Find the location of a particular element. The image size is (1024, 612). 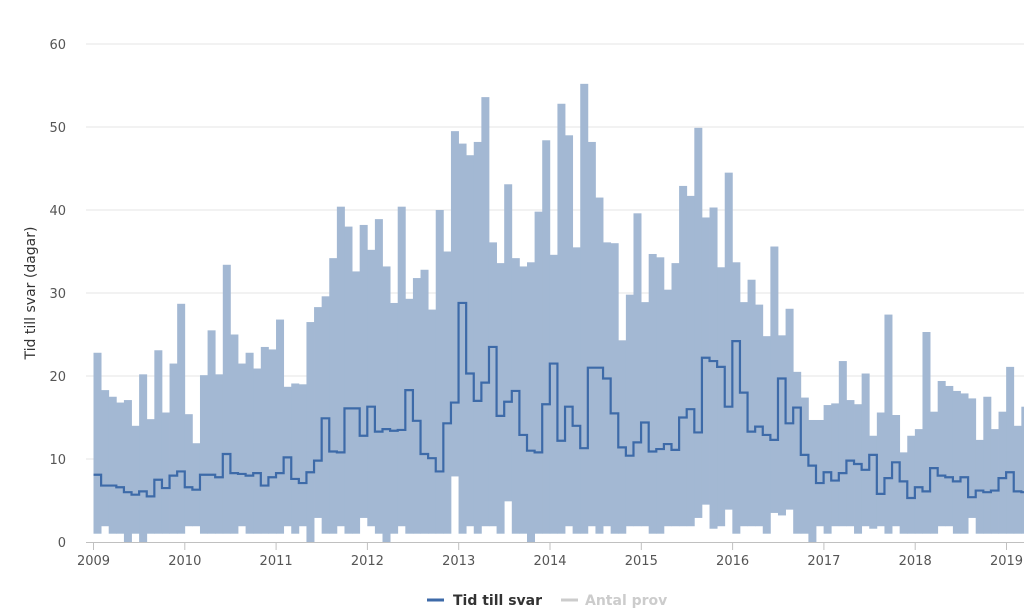

x-tick-label: 2019 is located at coordinates (1006, 561).